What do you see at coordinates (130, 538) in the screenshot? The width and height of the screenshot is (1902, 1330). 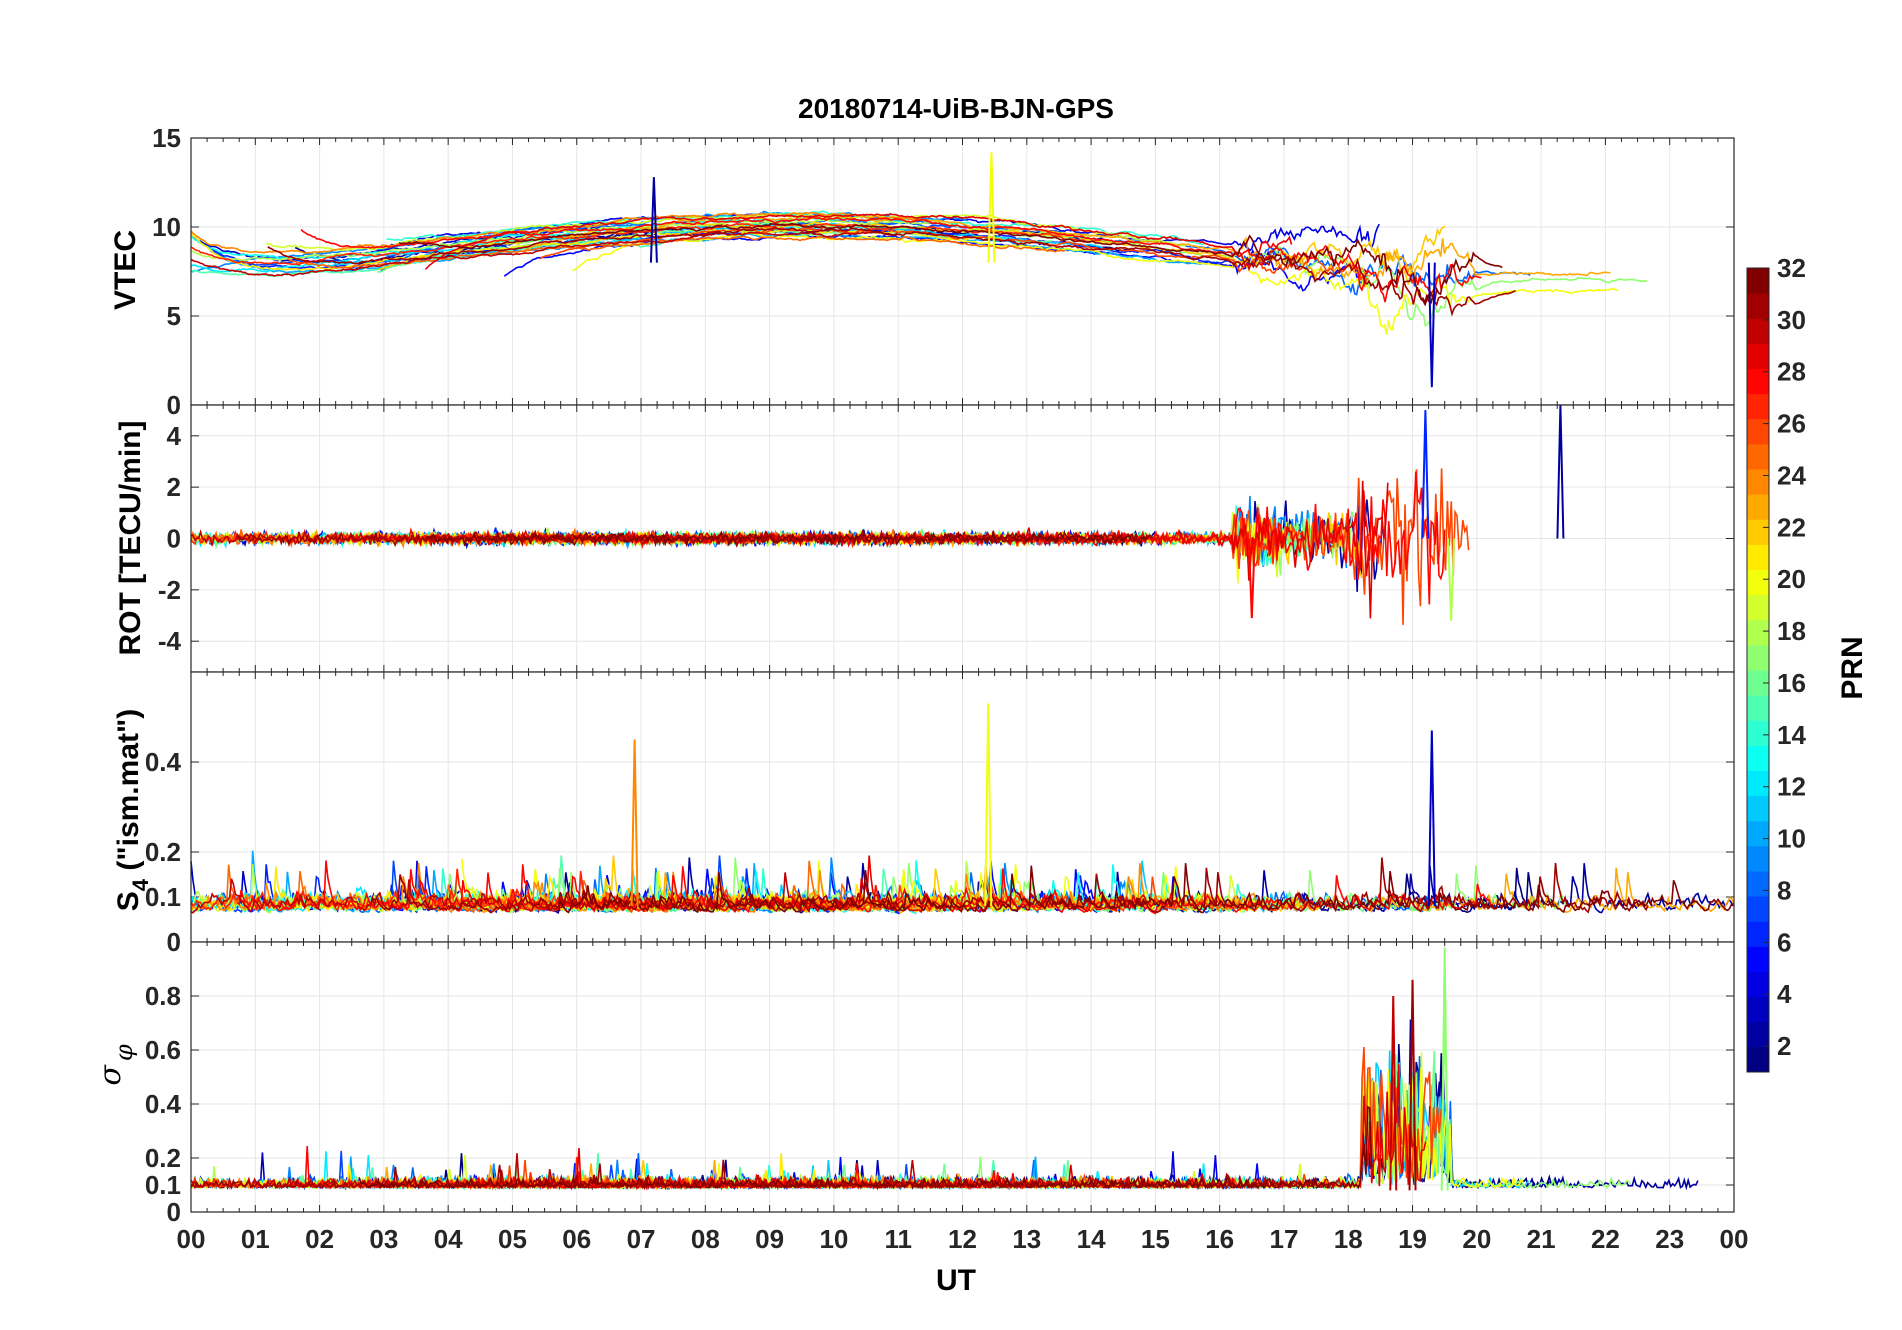 I see `rot-axis-label: ROT [TECU/min]` at bounding box center [130, 538].